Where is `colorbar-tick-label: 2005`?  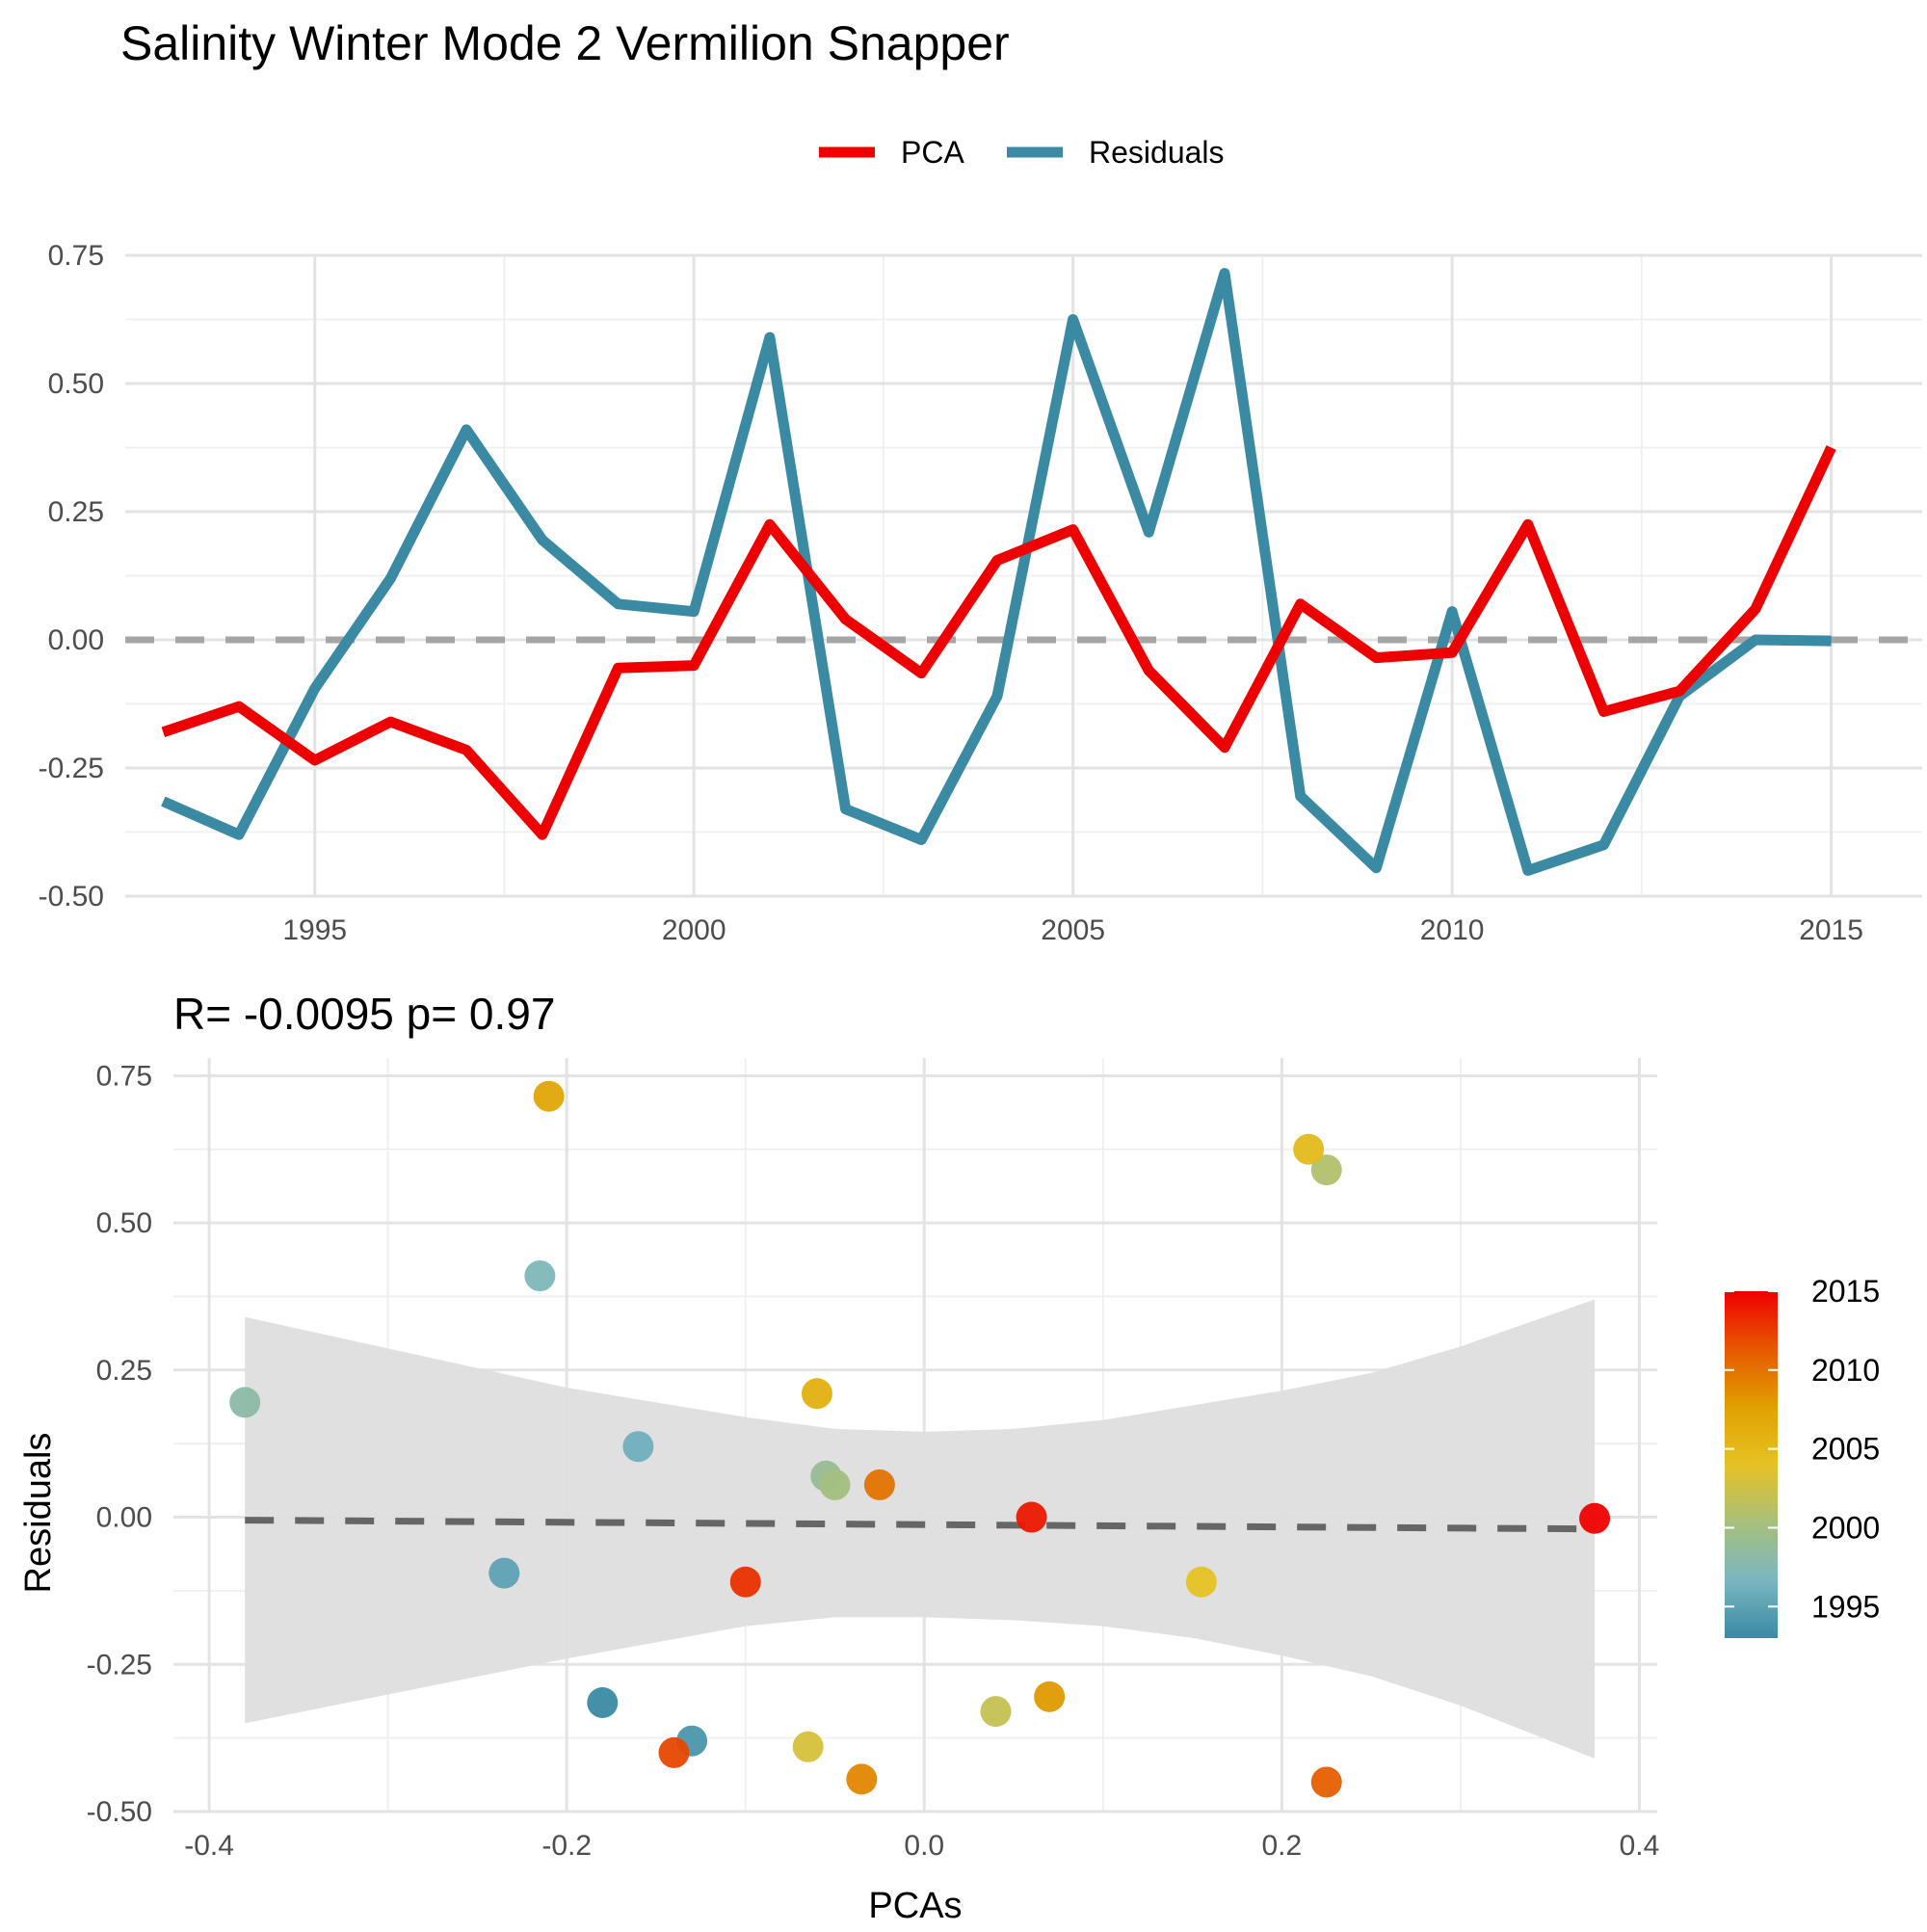 colorbar-tick-label: 2005 is located at coordinates (1845, 1449).